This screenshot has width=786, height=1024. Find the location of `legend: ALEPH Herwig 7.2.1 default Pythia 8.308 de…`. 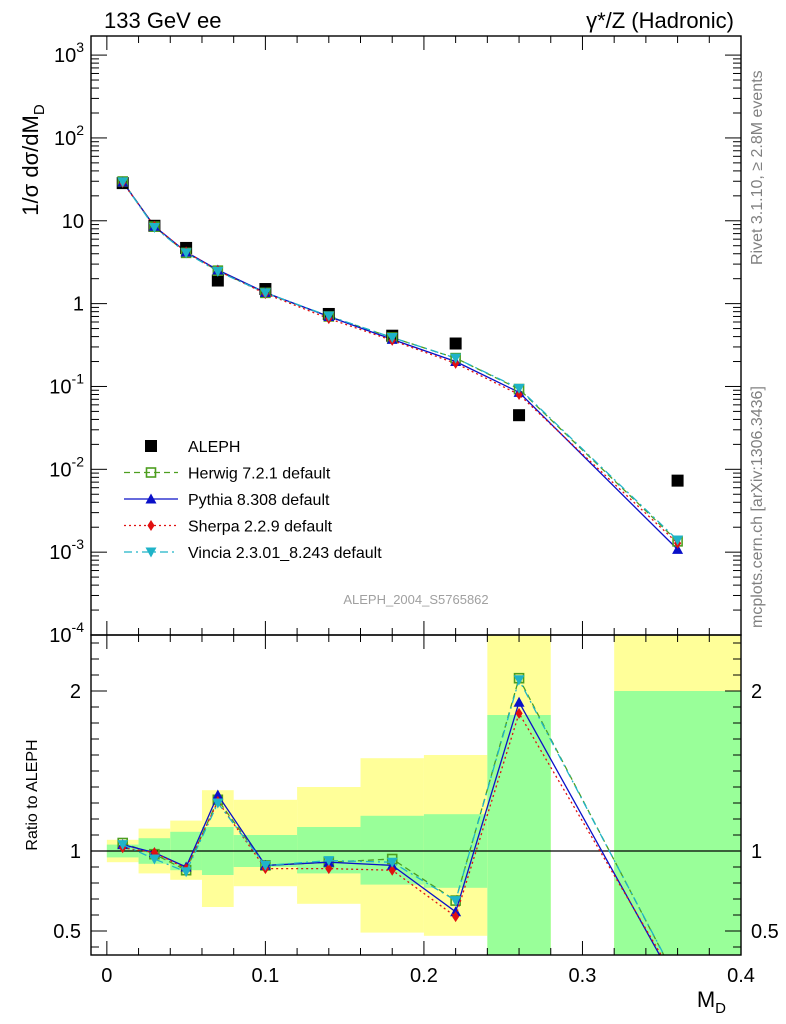

legend: ALEPH Herwig 7.2.1 default Pythia 8.308 de… is located at coordinates (253, 500).